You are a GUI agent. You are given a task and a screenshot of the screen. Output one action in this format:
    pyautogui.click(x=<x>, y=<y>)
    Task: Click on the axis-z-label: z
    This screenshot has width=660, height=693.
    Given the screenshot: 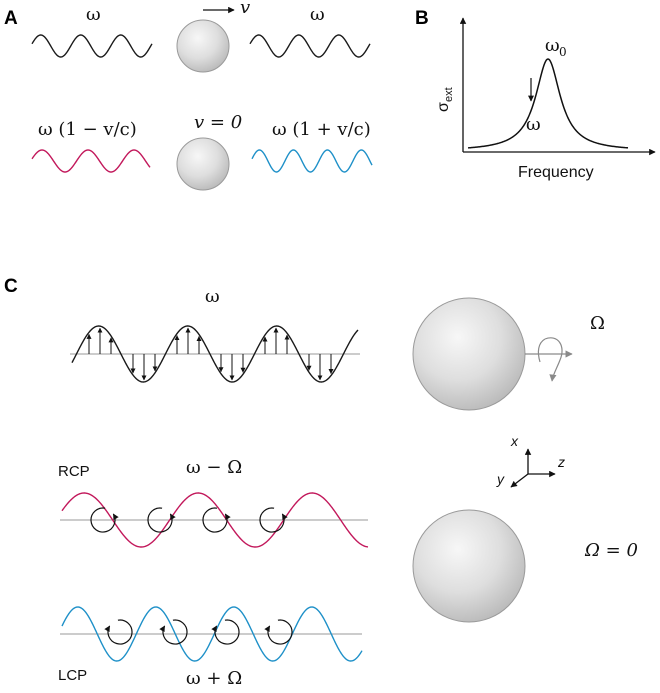 What is the action you would take?
    pyautogui.click(x=561, y=462)
    